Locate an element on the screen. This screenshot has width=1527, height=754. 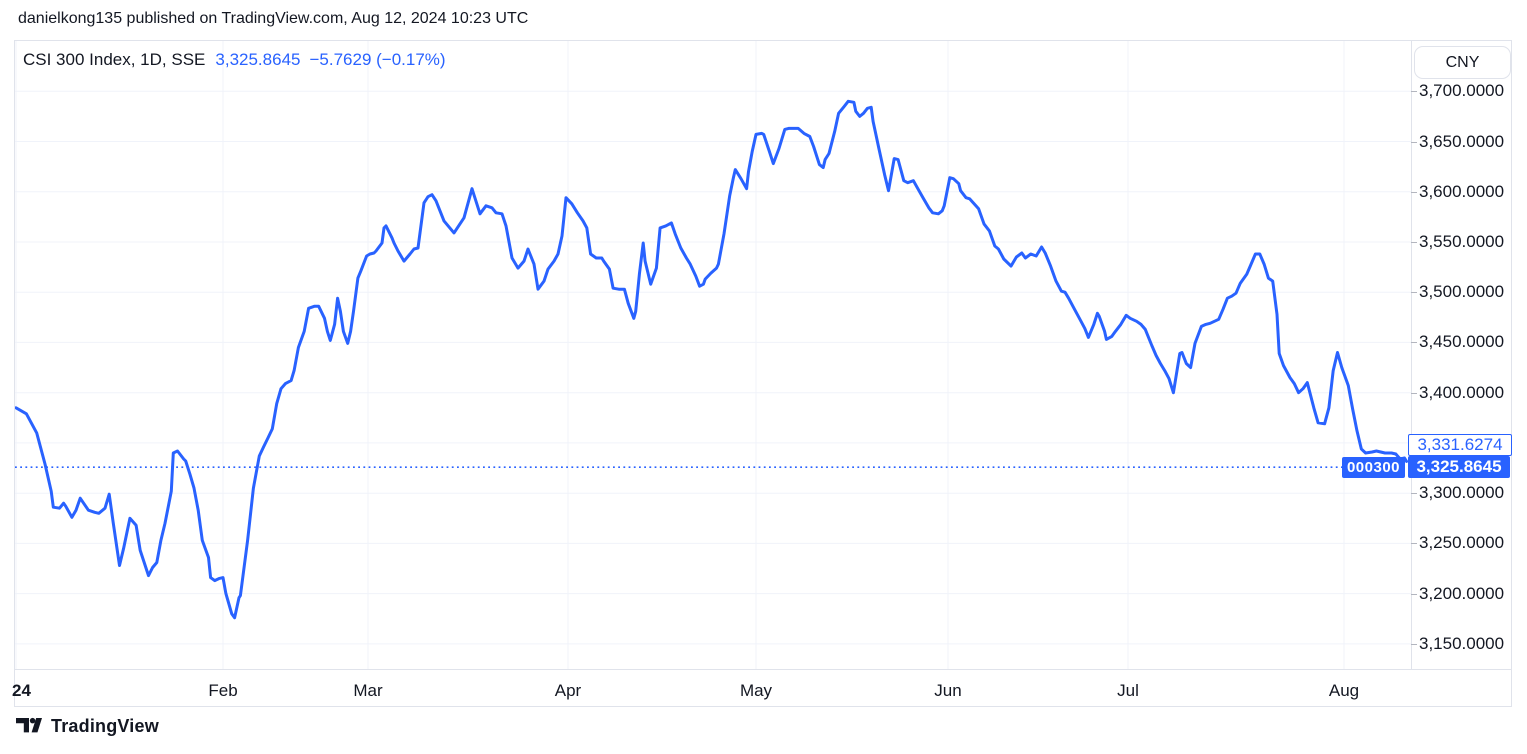
price-tick-label: 3,250.0000 is located at coordinates (1462, 543).